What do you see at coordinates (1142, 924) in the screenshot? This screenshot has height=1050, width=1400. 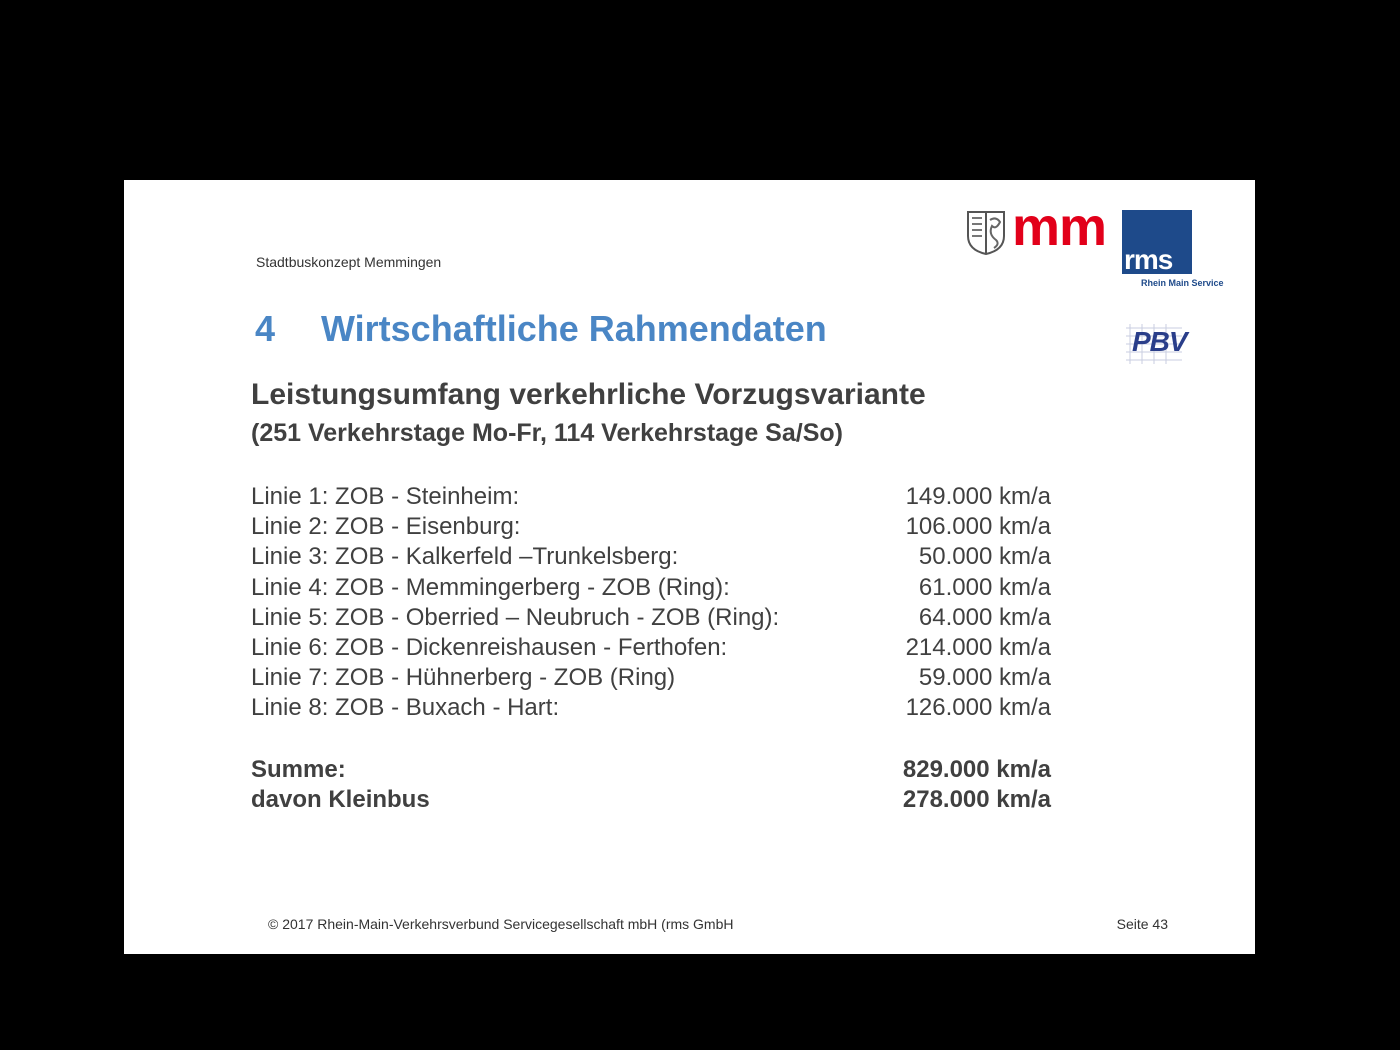 I see `page-number: Seite 43` at bounding box center [1142, 924].